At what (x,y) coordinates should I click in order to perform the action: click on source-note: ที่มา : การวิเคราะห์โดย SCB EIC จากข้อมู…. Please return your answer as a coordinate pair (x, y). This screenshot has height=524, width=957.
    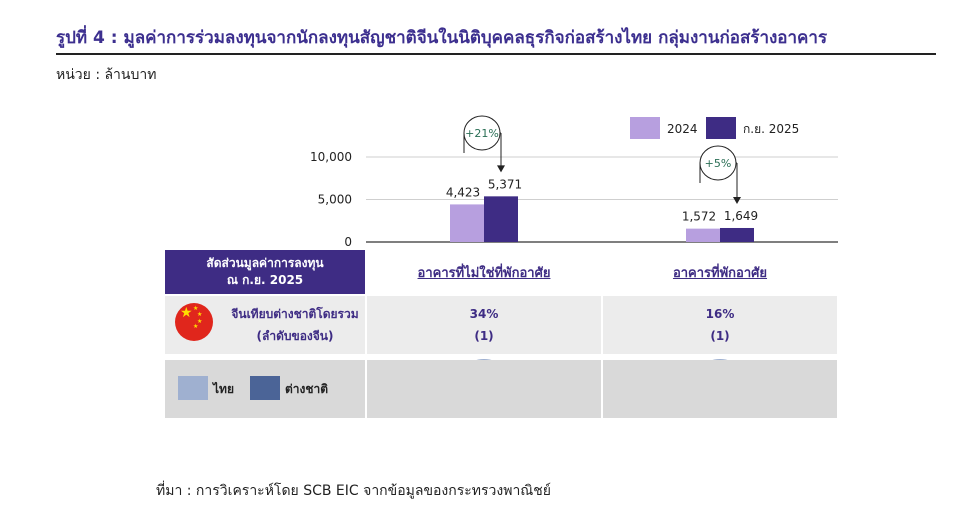
    Looking at the image, I should click on (354, 491).